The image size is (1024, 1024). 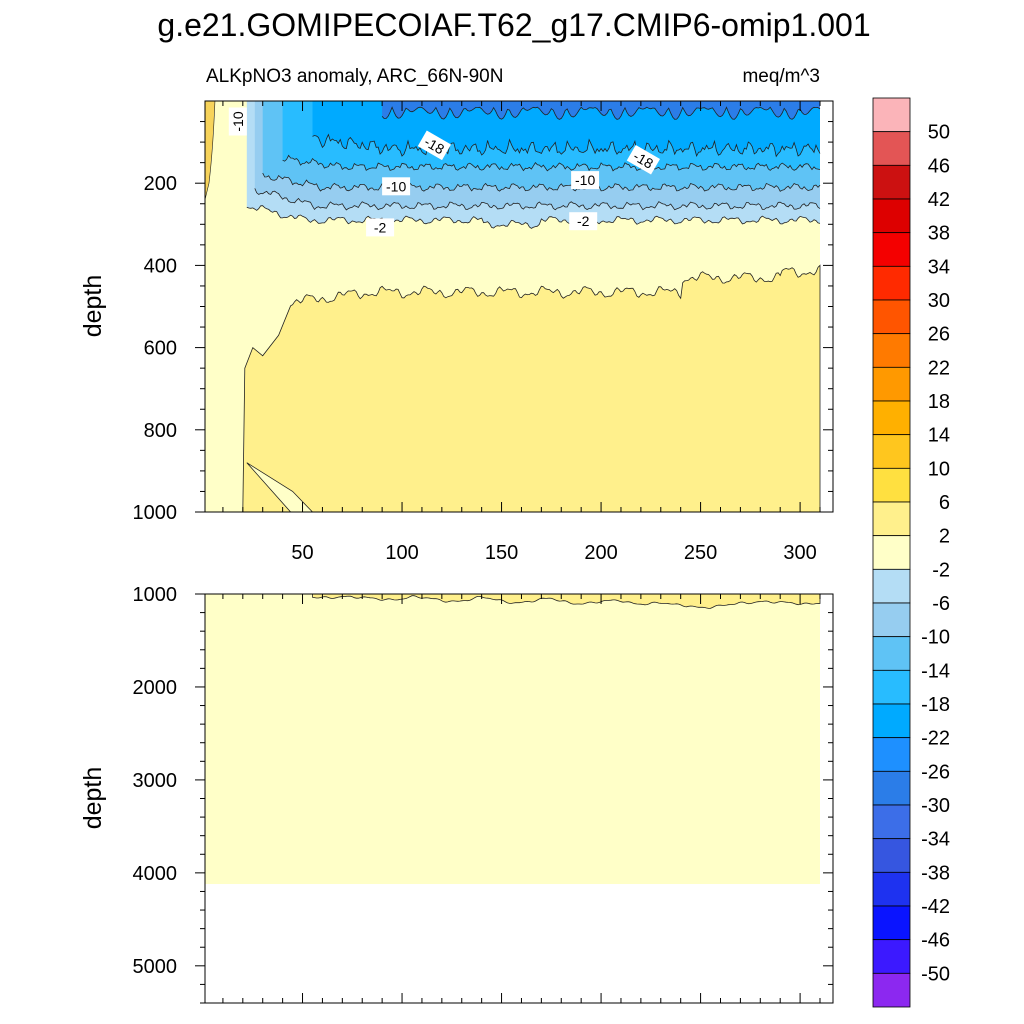 I want to click on colorbar-label: -34, so click(x=935, y=840).